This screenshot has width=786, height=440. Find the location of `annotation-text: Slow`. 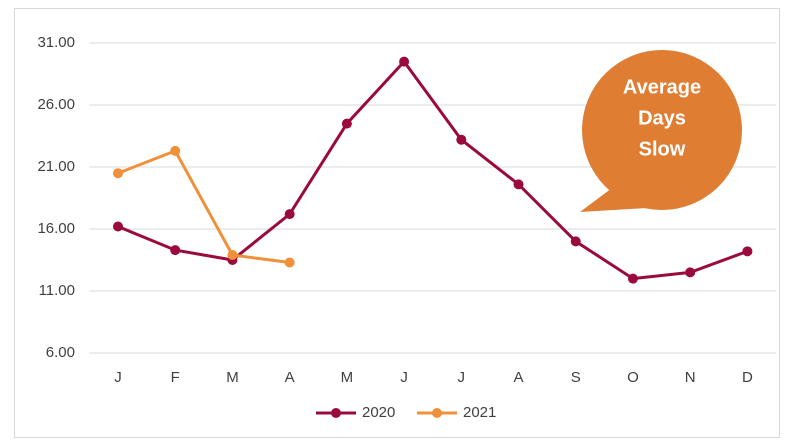

annotation-text: Slow is located at coordinates (662, 149).